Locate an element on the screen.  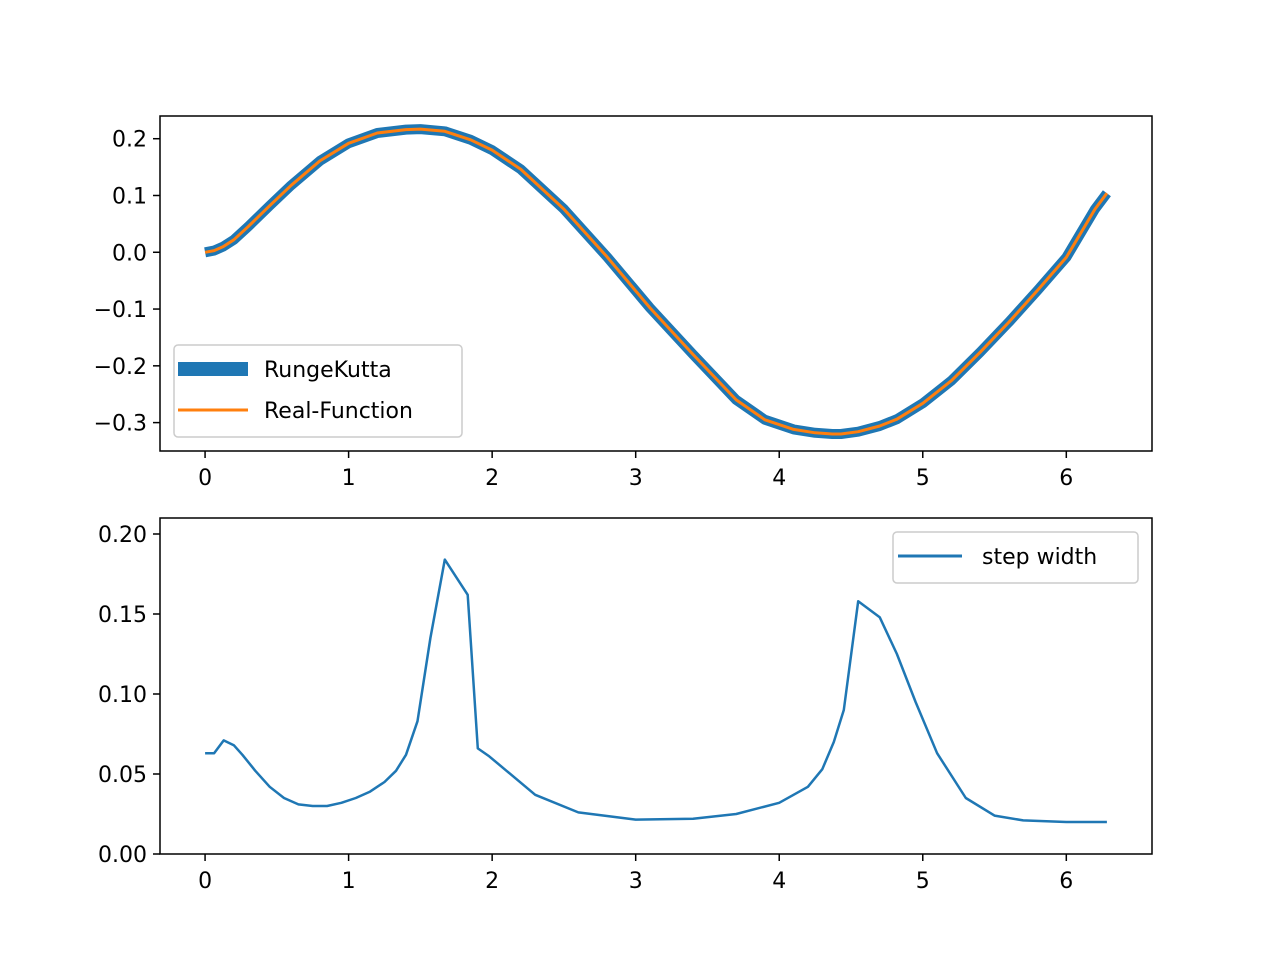
bottom-x-ticks: 0 1 2 3 4 5 6 is located at coordinates (635, 874).